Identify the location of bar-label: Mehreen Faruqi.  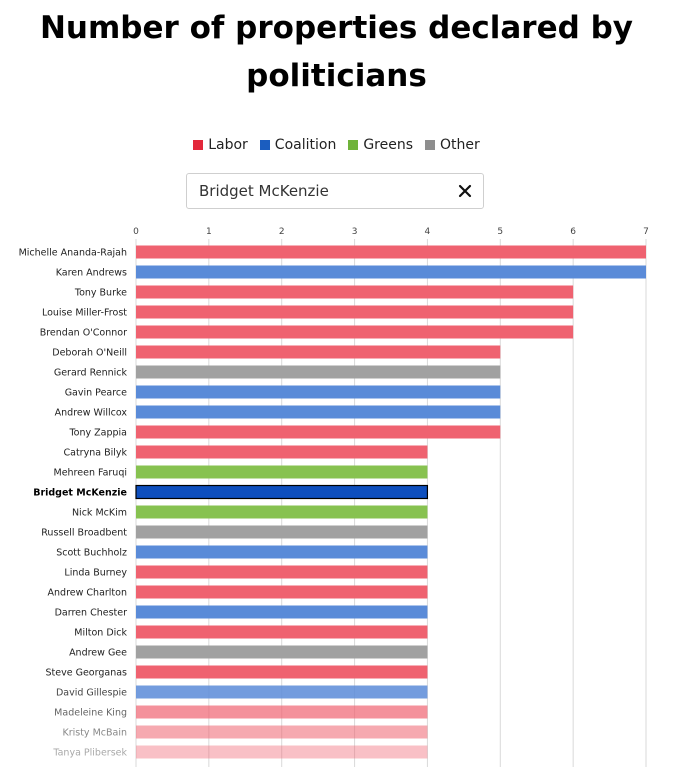
(91, 473).